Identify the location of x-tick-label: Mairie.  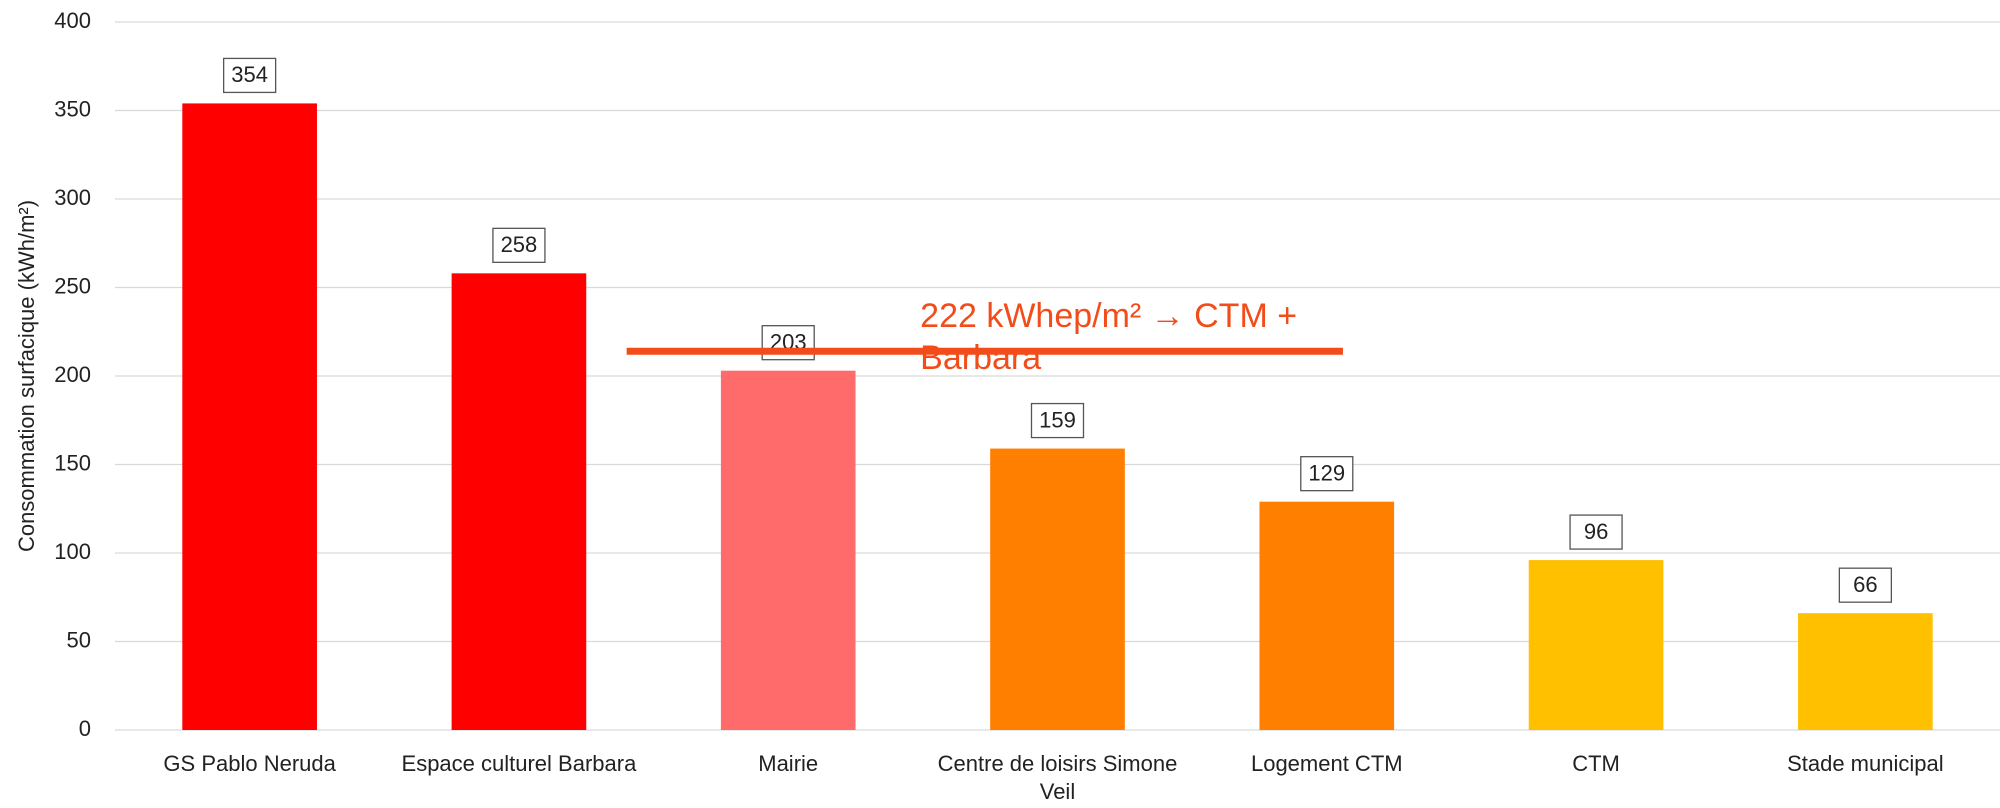
(788, 763).